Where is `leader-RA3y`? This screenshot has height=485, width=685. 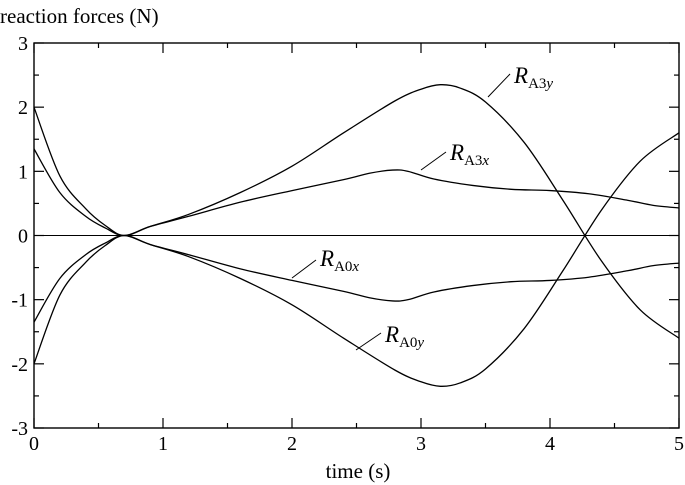
leader-RA3y is located at coordinates (499, 85).